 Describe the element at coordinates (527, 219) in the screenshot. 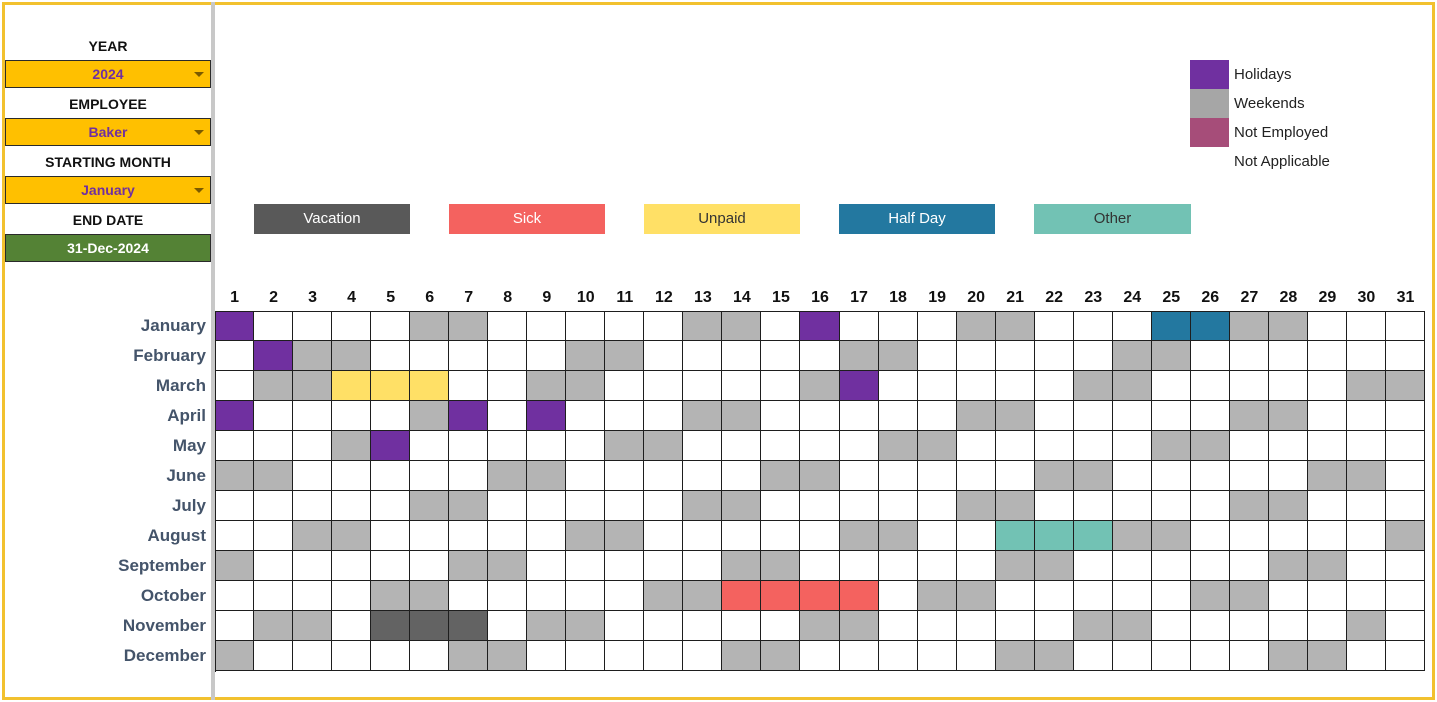

I see `sick-button: Sick` at that location.